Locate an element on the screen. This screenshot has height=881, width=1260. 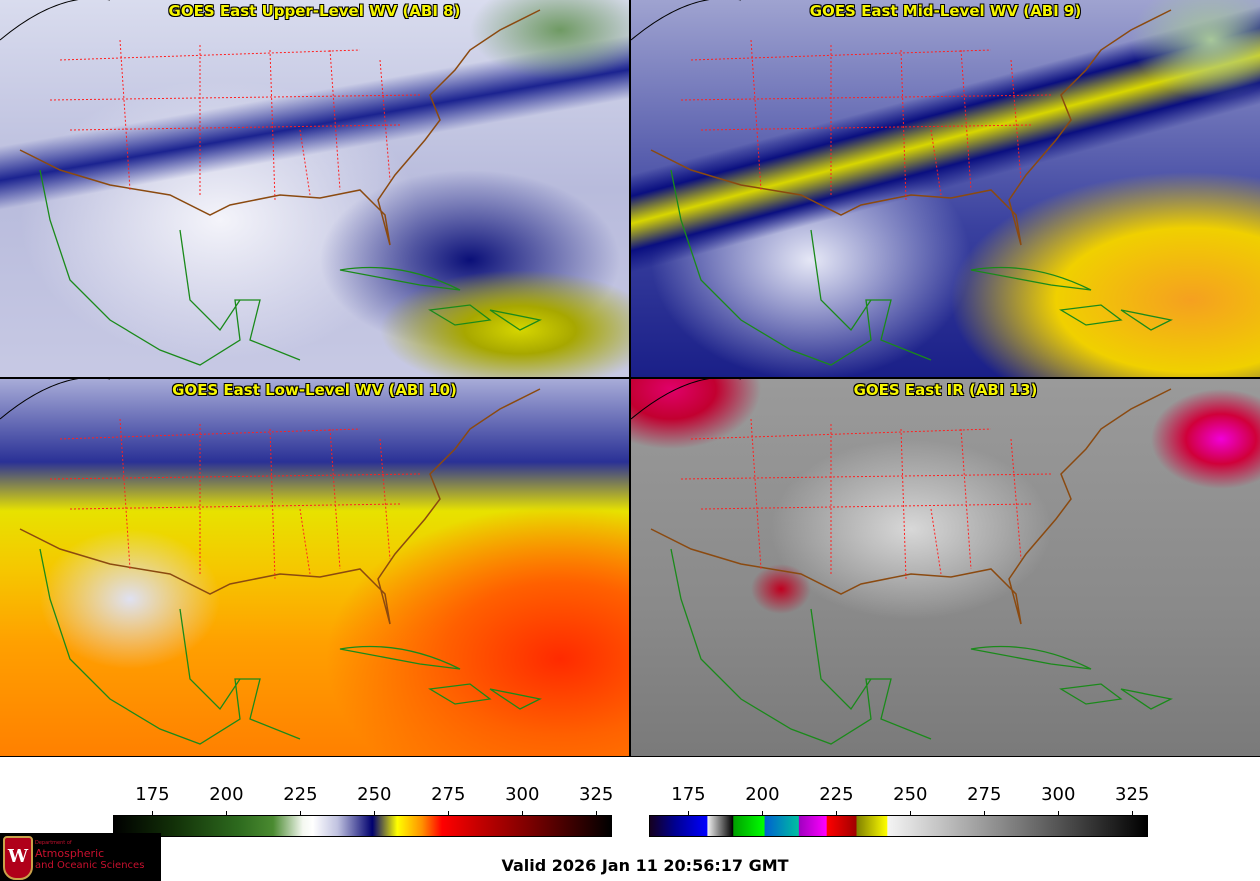
logo-line-1: Department of is located at coordinates (53, 843).